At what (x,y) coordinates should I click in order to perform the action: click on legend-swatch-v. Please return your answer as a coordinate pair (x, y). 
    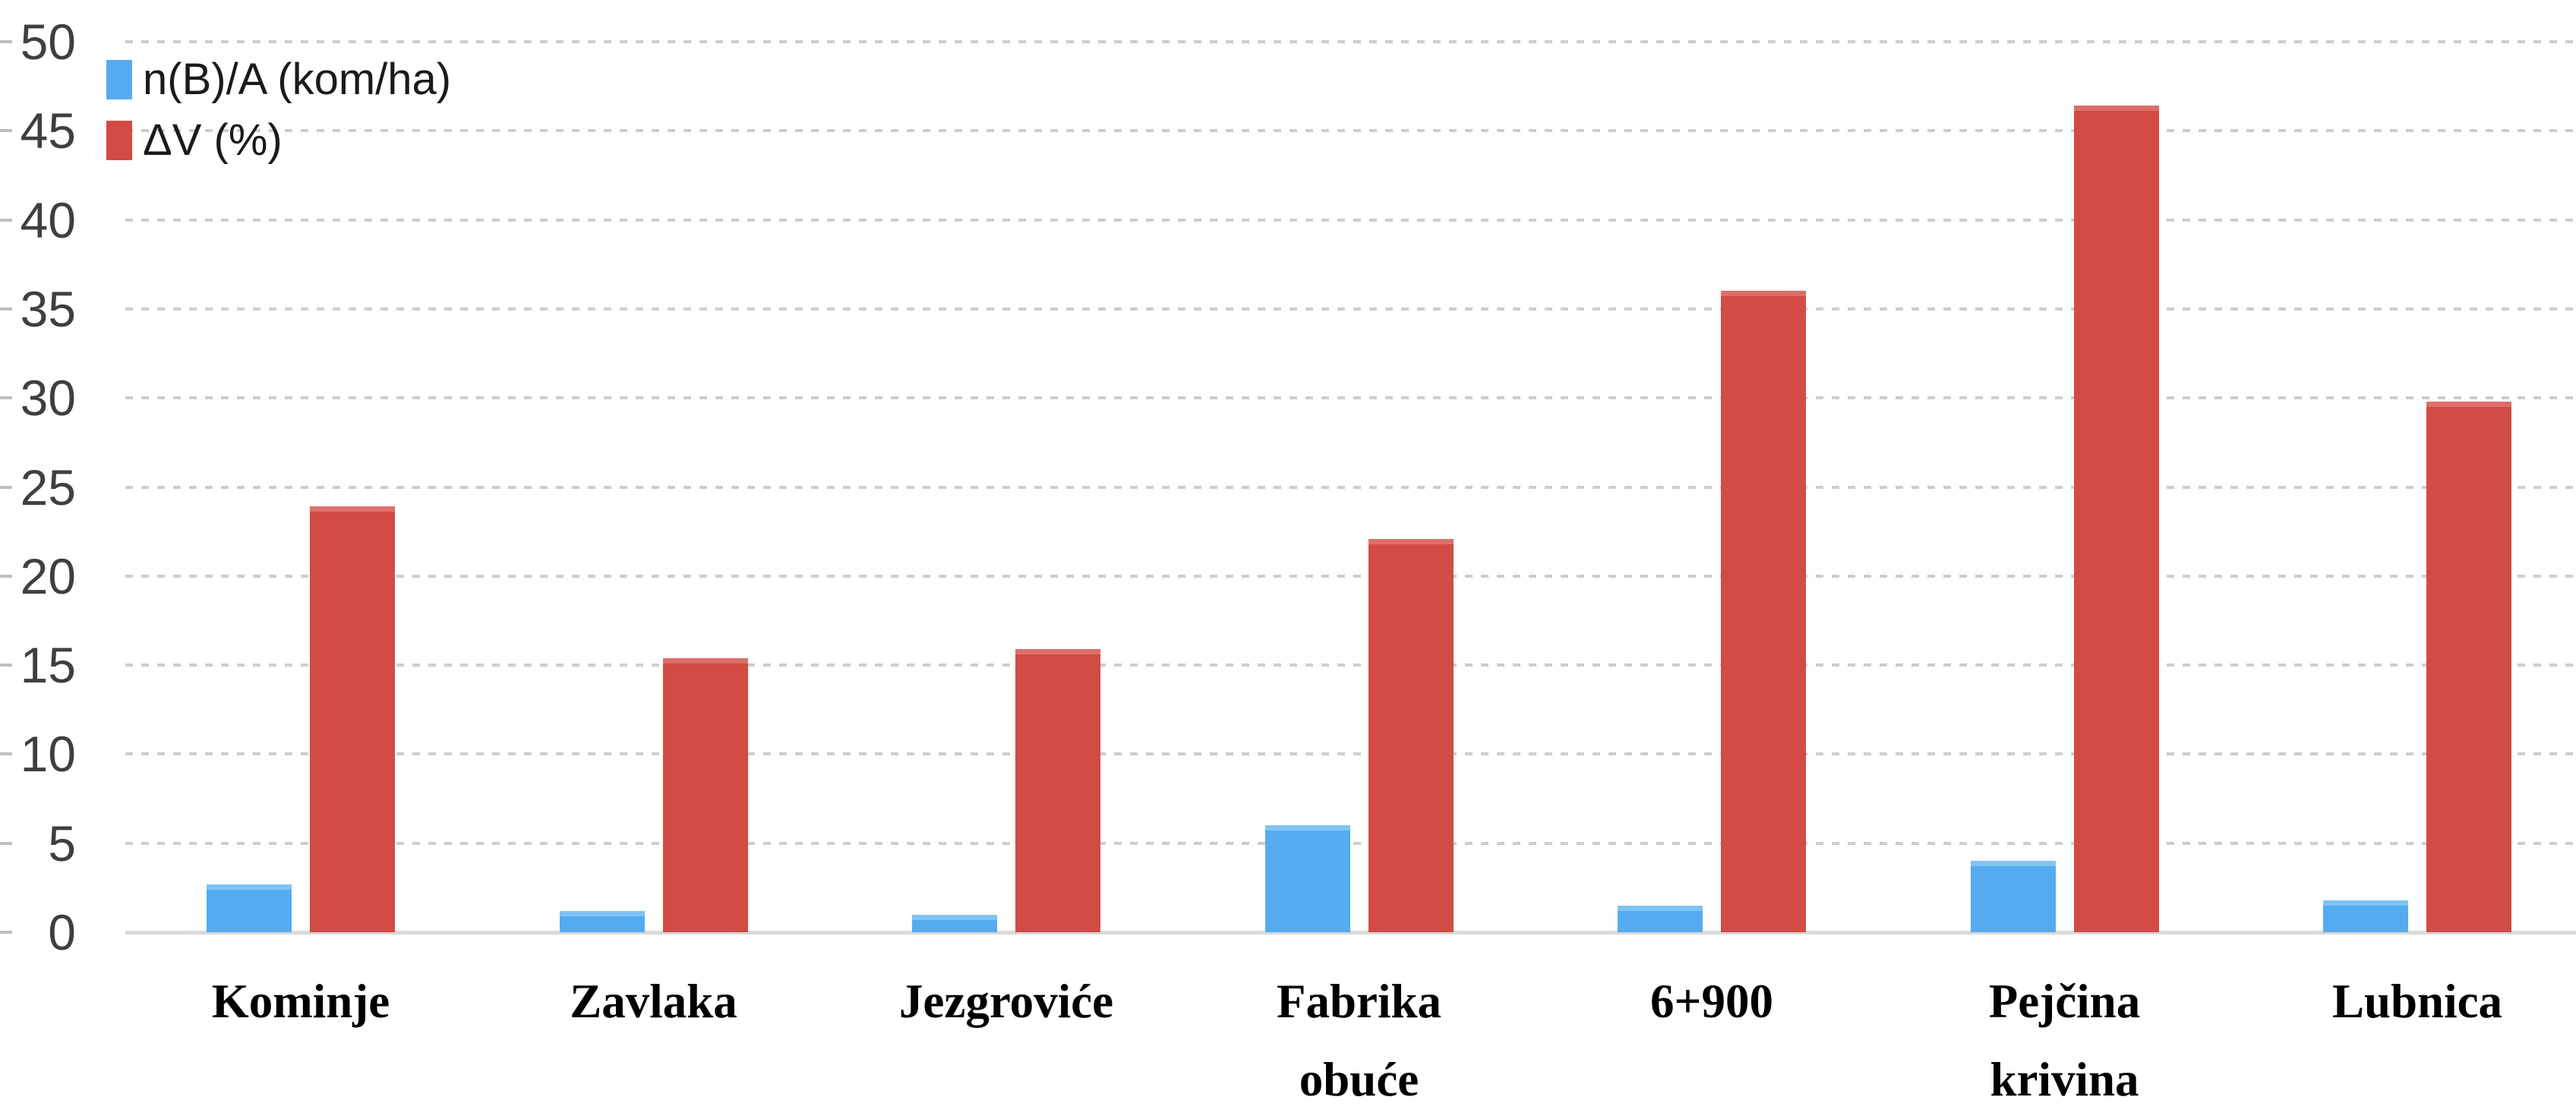
    Looking at the image, I should click on (119, 140).